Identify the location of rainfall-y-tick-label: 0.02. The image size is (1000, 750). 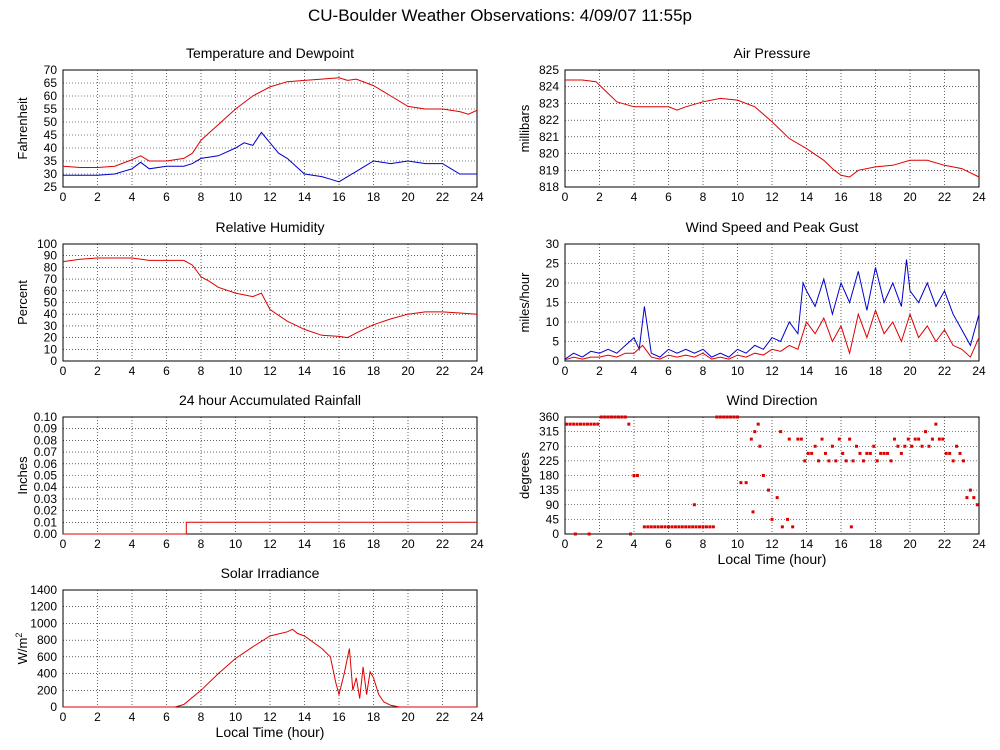
(46, 511).